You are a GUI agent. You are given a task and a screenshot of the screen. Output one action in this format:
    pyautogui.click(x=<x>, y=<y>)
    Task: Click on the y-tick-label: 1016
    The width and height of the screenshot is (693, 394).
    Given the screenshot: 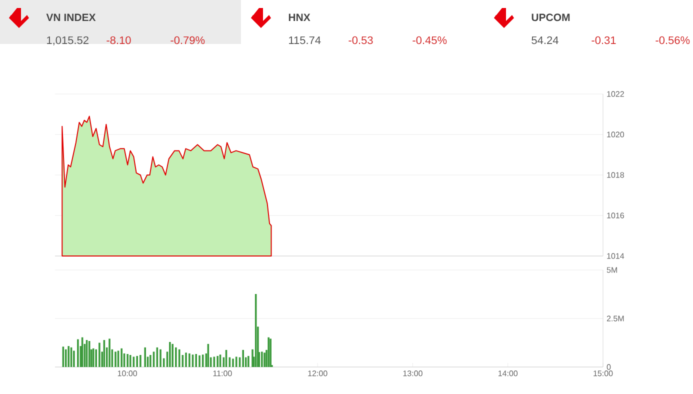 What is the action you would take?
    pyautogui.click(x=615, y=215)
    